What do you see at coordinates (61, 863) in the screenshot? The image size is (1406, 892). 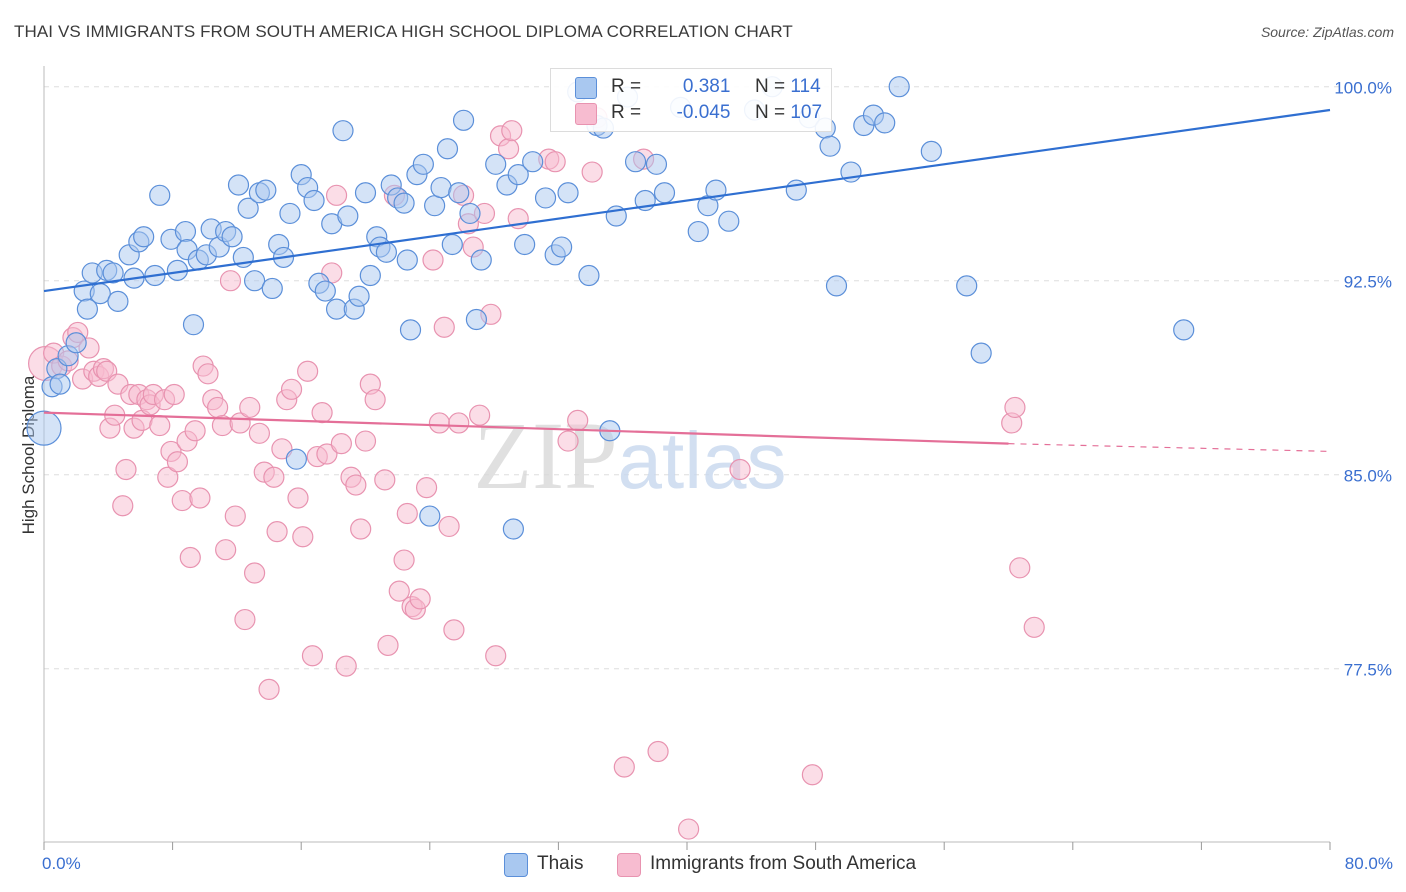 I see `x-tick-label-min: 0.0%` at bounding box center [61, 863].